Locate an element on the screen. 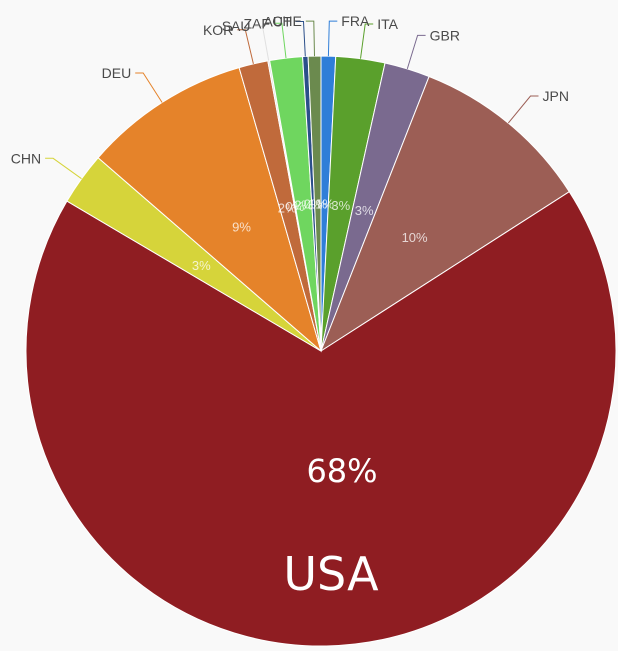 The width and height of the screenshot is (618, 651). label-gbr: GBR is located at coordinates (445, 35).